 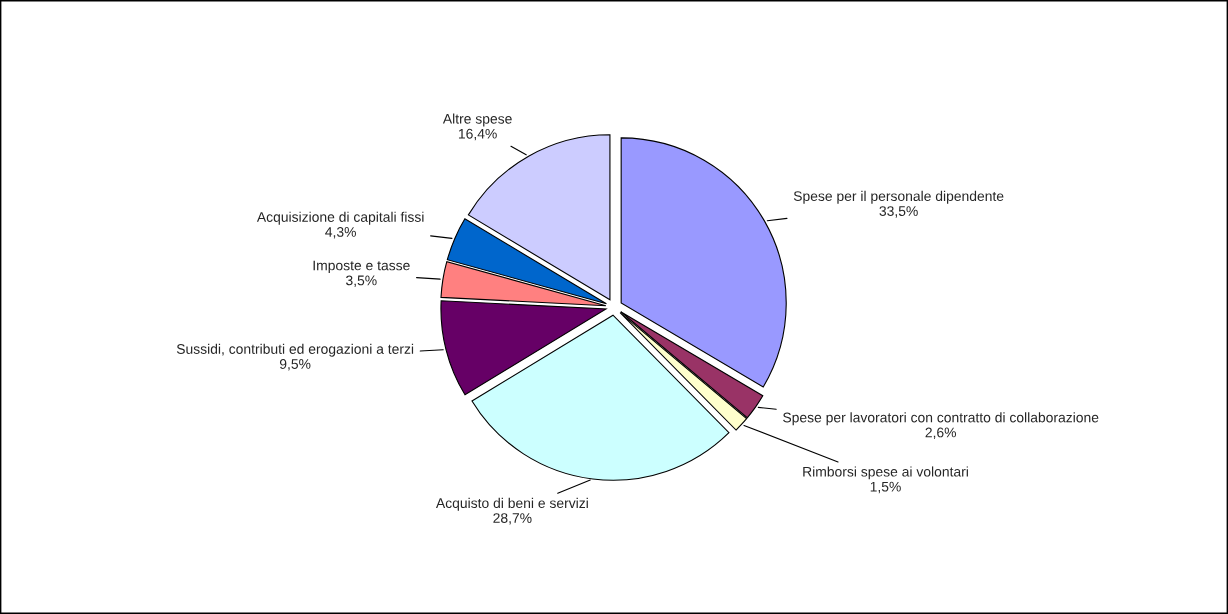 I want to click on data-label: 9,5%, so click(x=295, y=365).